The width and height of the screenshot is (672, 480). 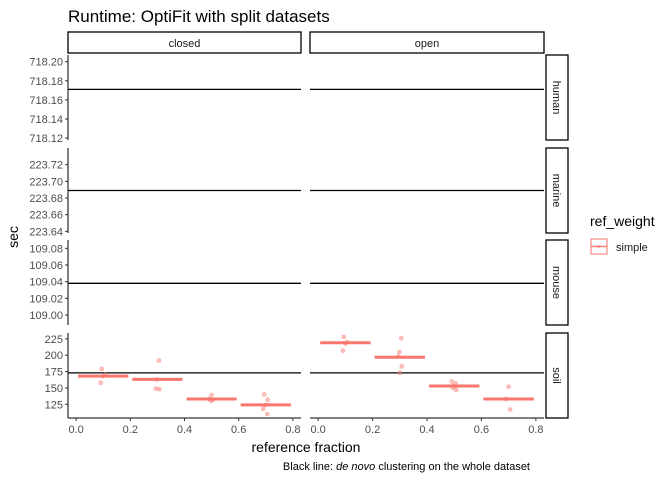 What do you see at coordinates (46, 166) in the screenshot?
I see `y-tick-label-marine: 223.72` at bounding box center [46, 166].